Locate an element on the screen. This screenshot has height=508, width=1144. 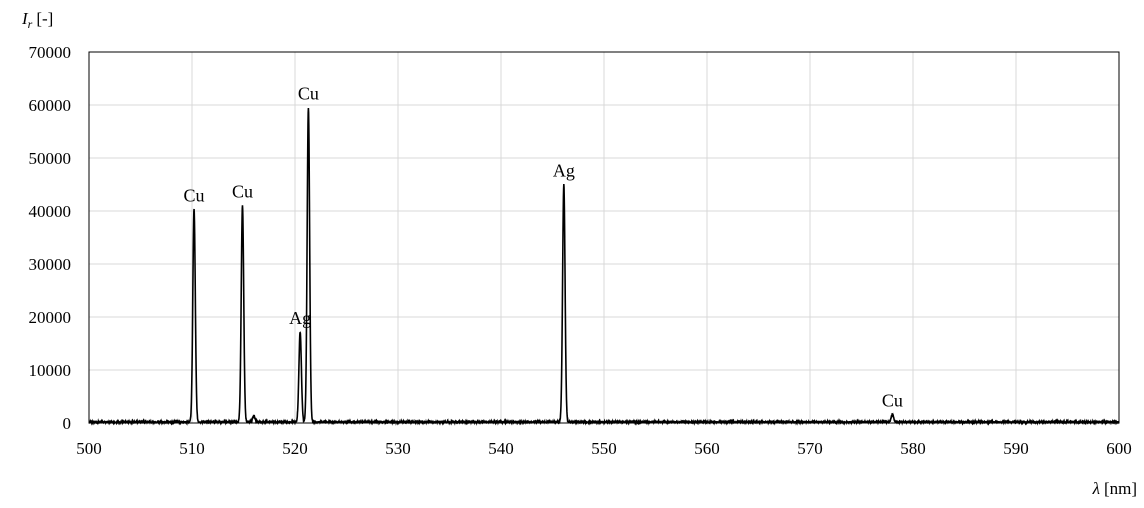
y-tick-label: 10000 is located at coordinates (50, 370).